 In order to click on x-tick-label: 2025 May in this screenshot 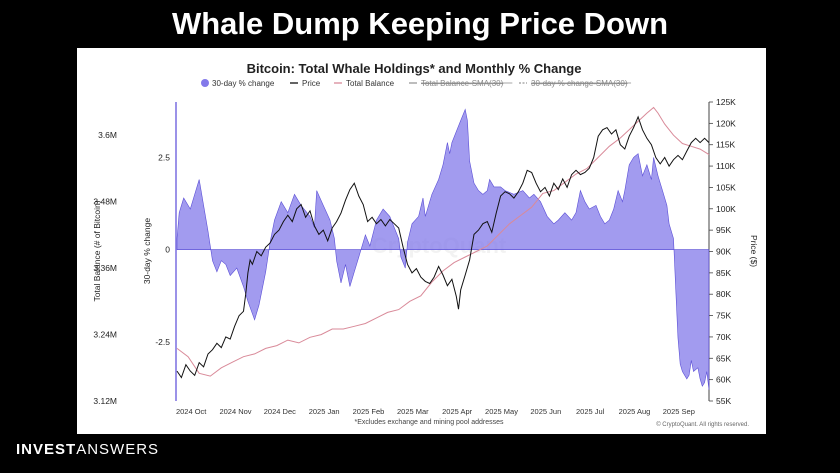, I will do `click(501, 411)`.